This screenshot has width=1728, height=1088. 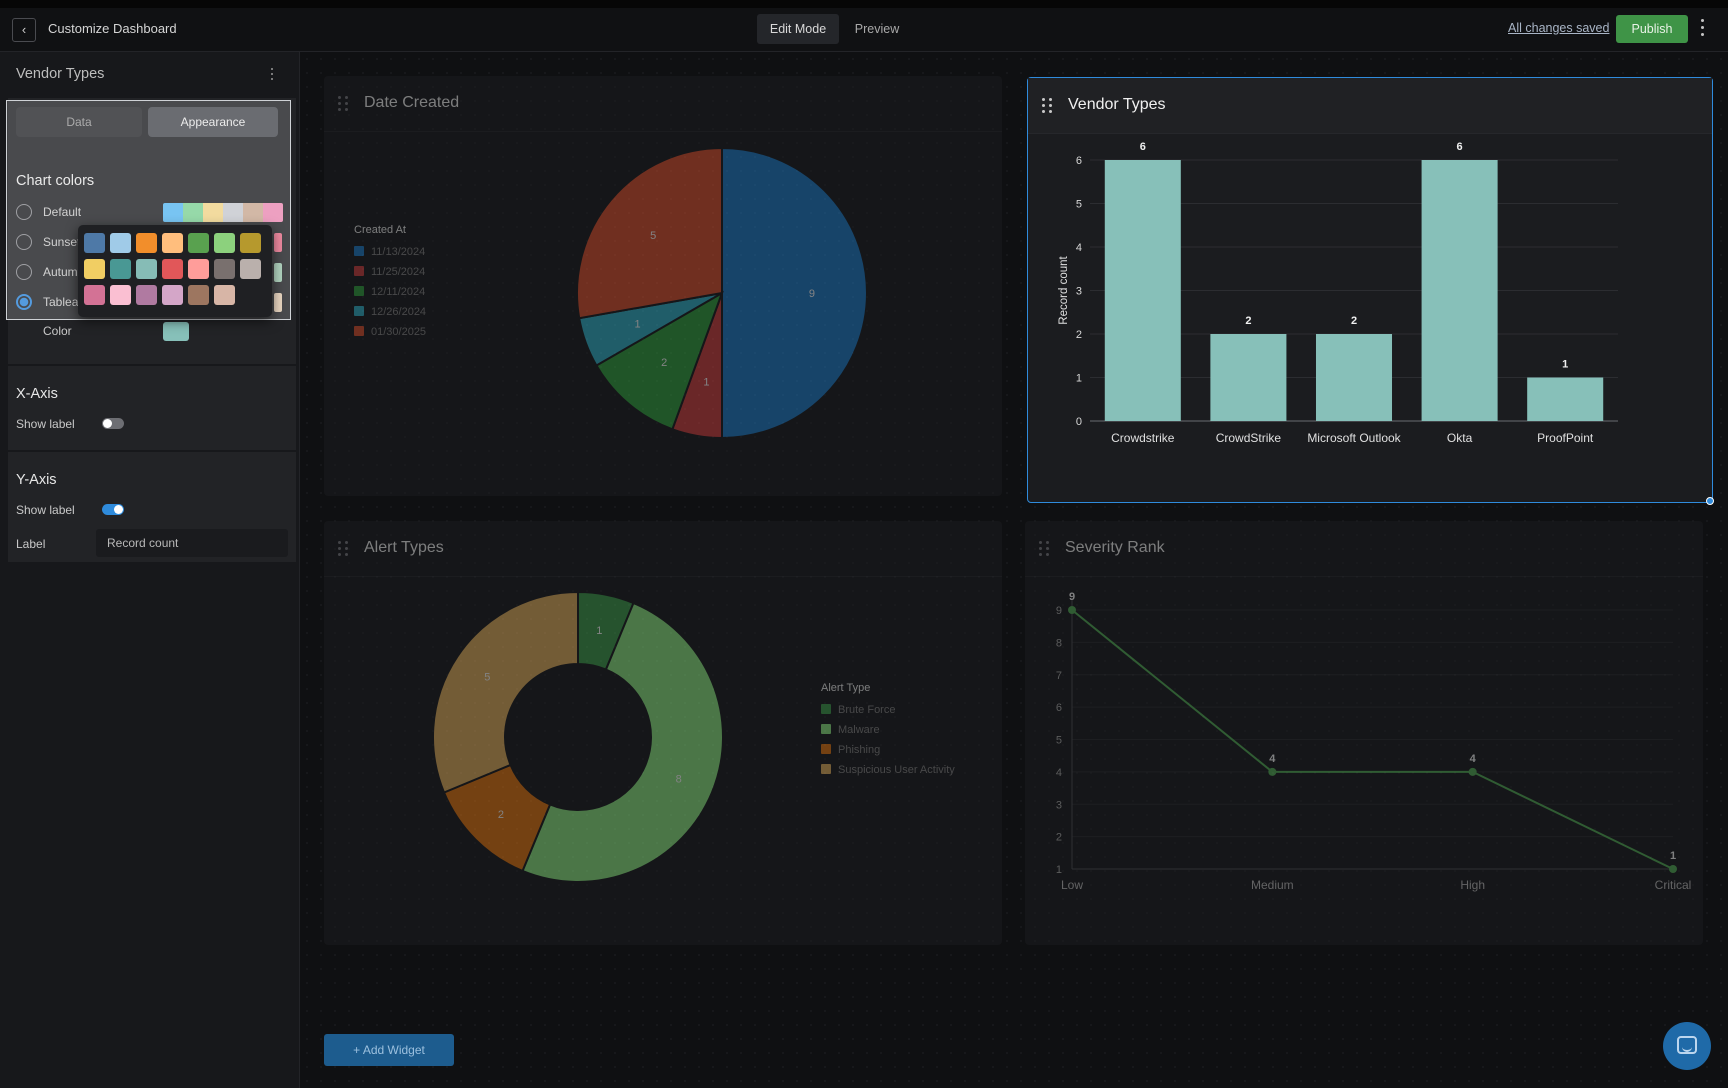 I want to click on widget-title: Severity Rank, so click(x=1115, y=547).